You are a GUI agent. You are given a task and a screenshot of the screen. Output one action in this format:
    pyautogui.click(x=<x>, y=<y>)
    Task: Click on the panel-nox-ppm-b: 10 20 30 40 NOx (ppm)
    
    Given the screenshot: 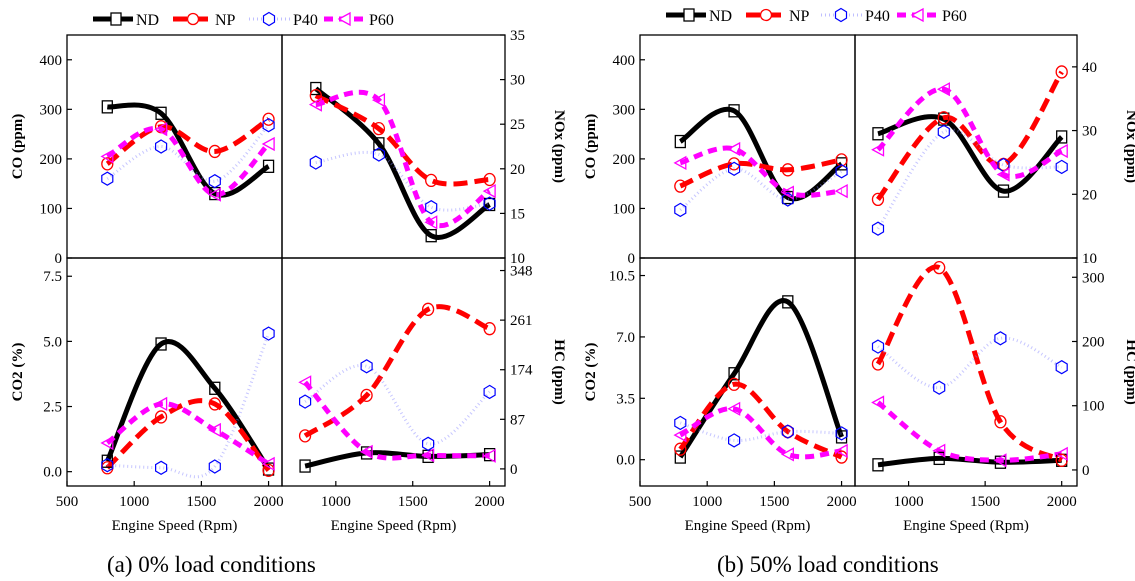 What is the action you would take?
    pyautogui.click(x=994, y=150)
    